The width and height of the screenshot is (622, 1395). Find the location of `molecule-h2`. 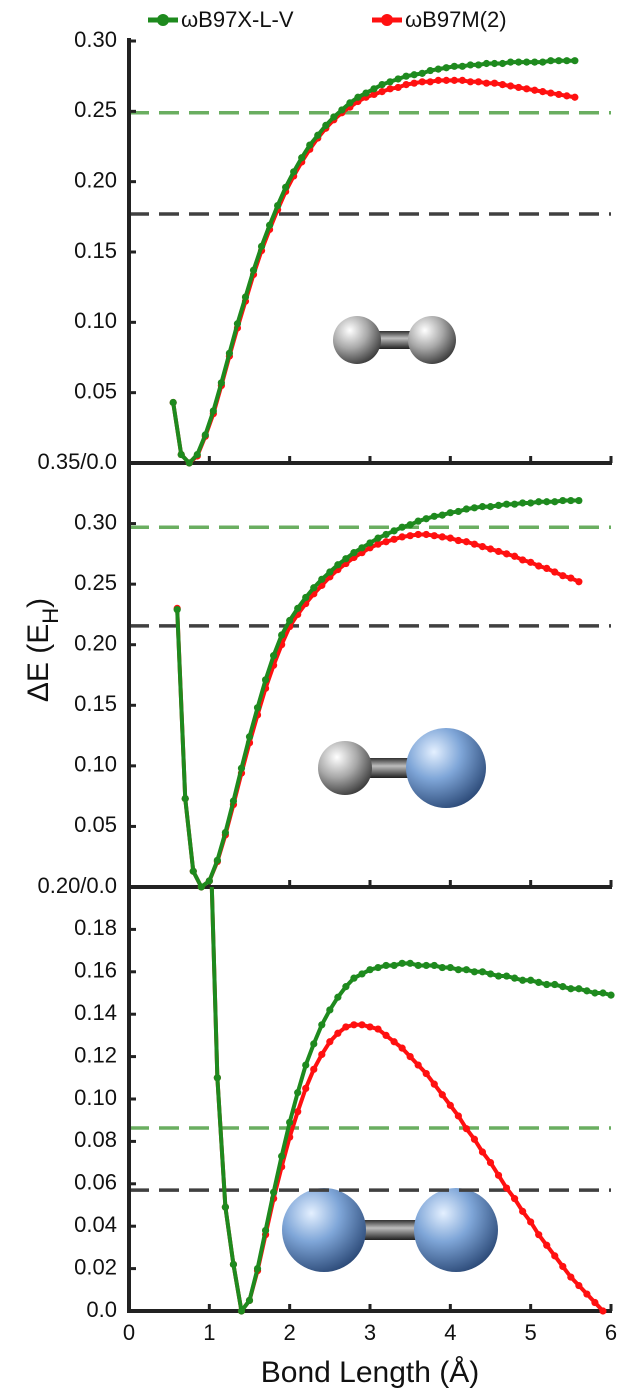

molecule-h2 is located at coordinates (394, 340).